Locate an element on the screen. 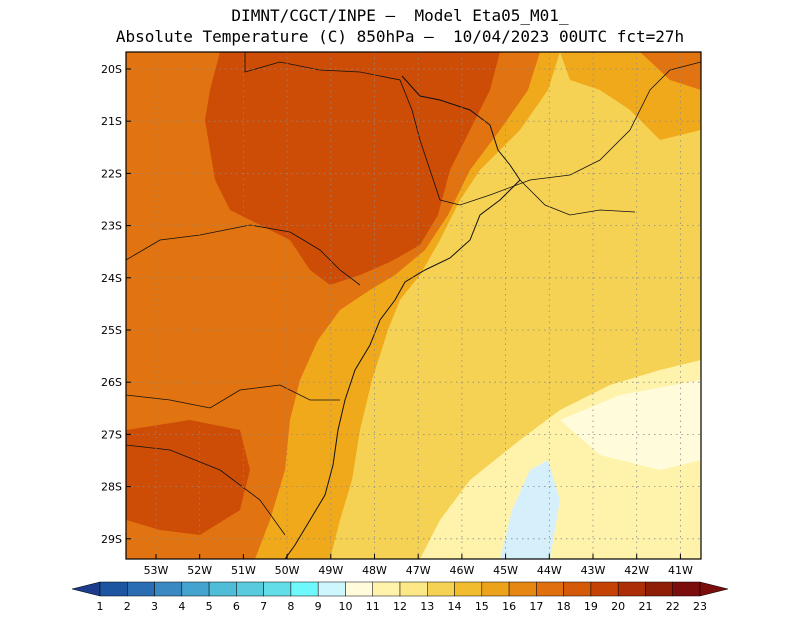  lat-label: 22S is located at coordinates (111, 173).